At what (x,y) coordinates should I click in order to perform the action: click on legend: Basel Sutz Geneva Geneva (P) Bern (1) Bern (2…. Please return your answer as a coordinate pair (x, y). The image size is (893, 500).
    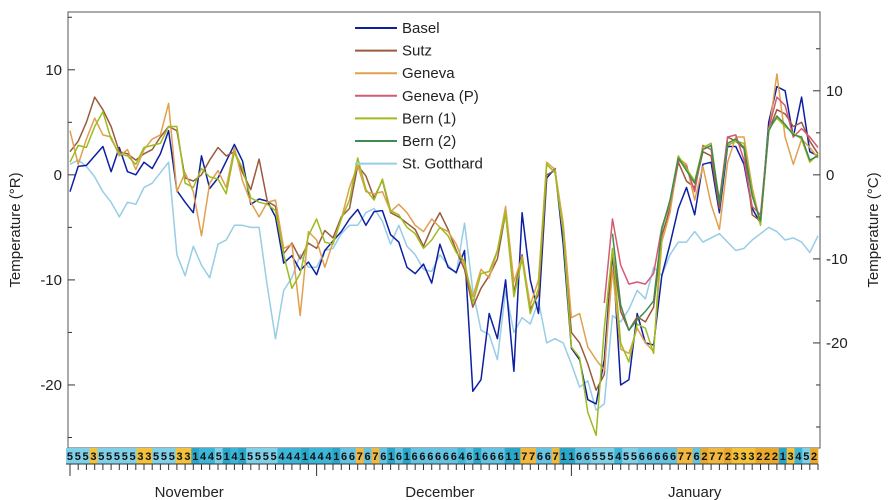
    Looking at the image, I should click on (419, 96).